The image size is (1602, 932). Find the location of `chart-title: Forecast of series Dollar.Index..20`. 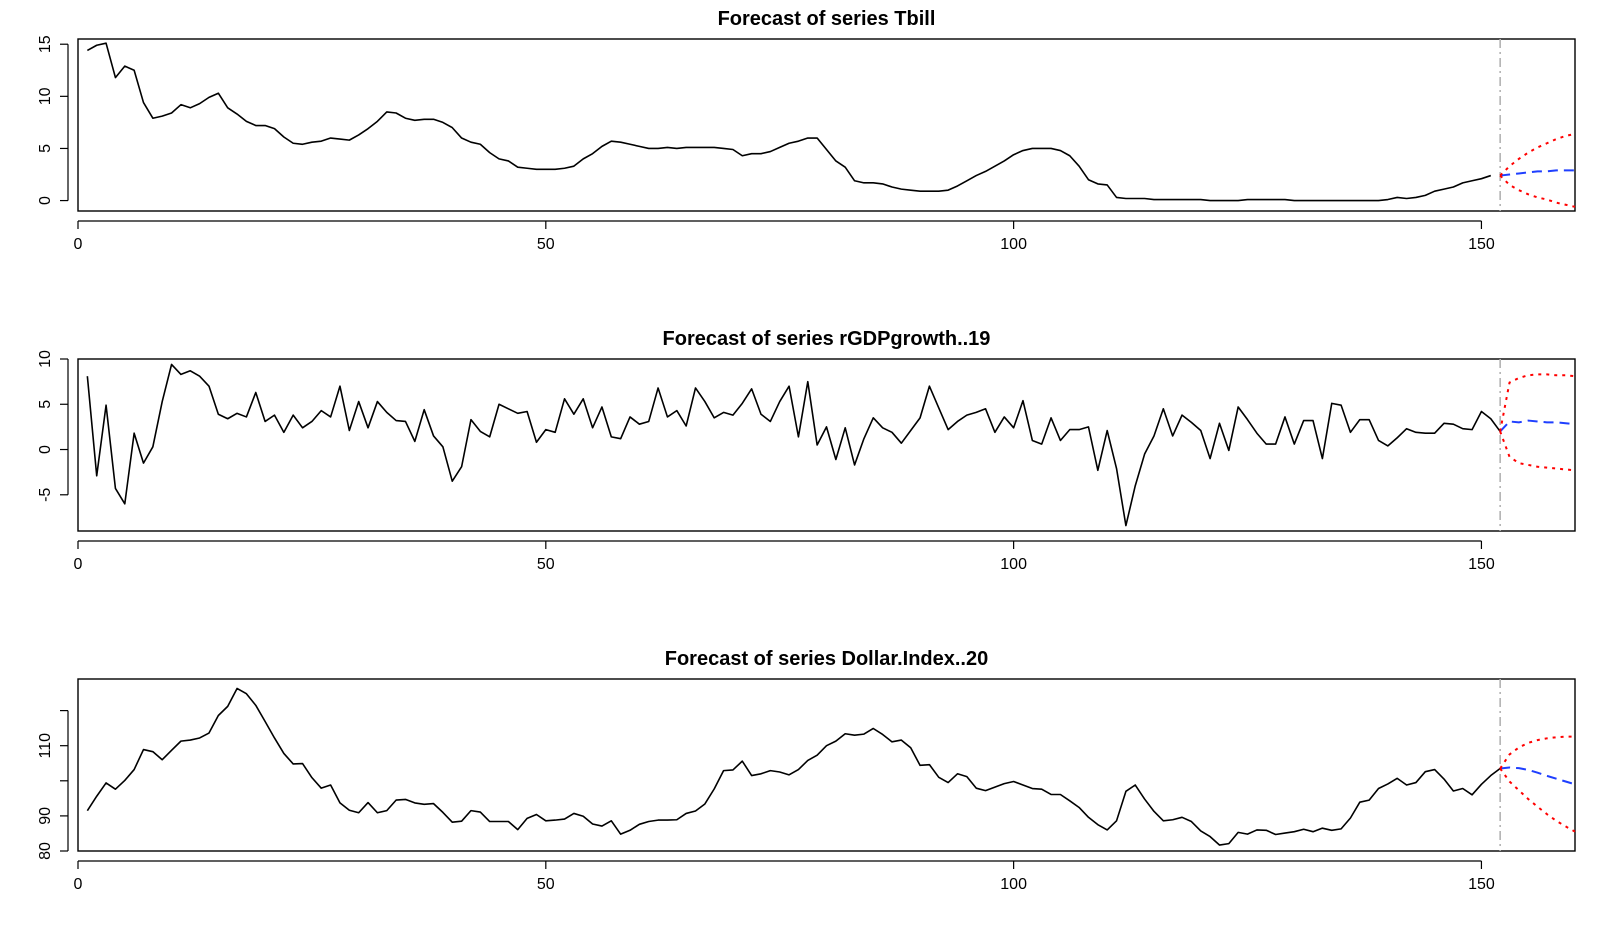

chart-title: Forecast of series Dollar.Index..20 is located at coordinates (826, 659).